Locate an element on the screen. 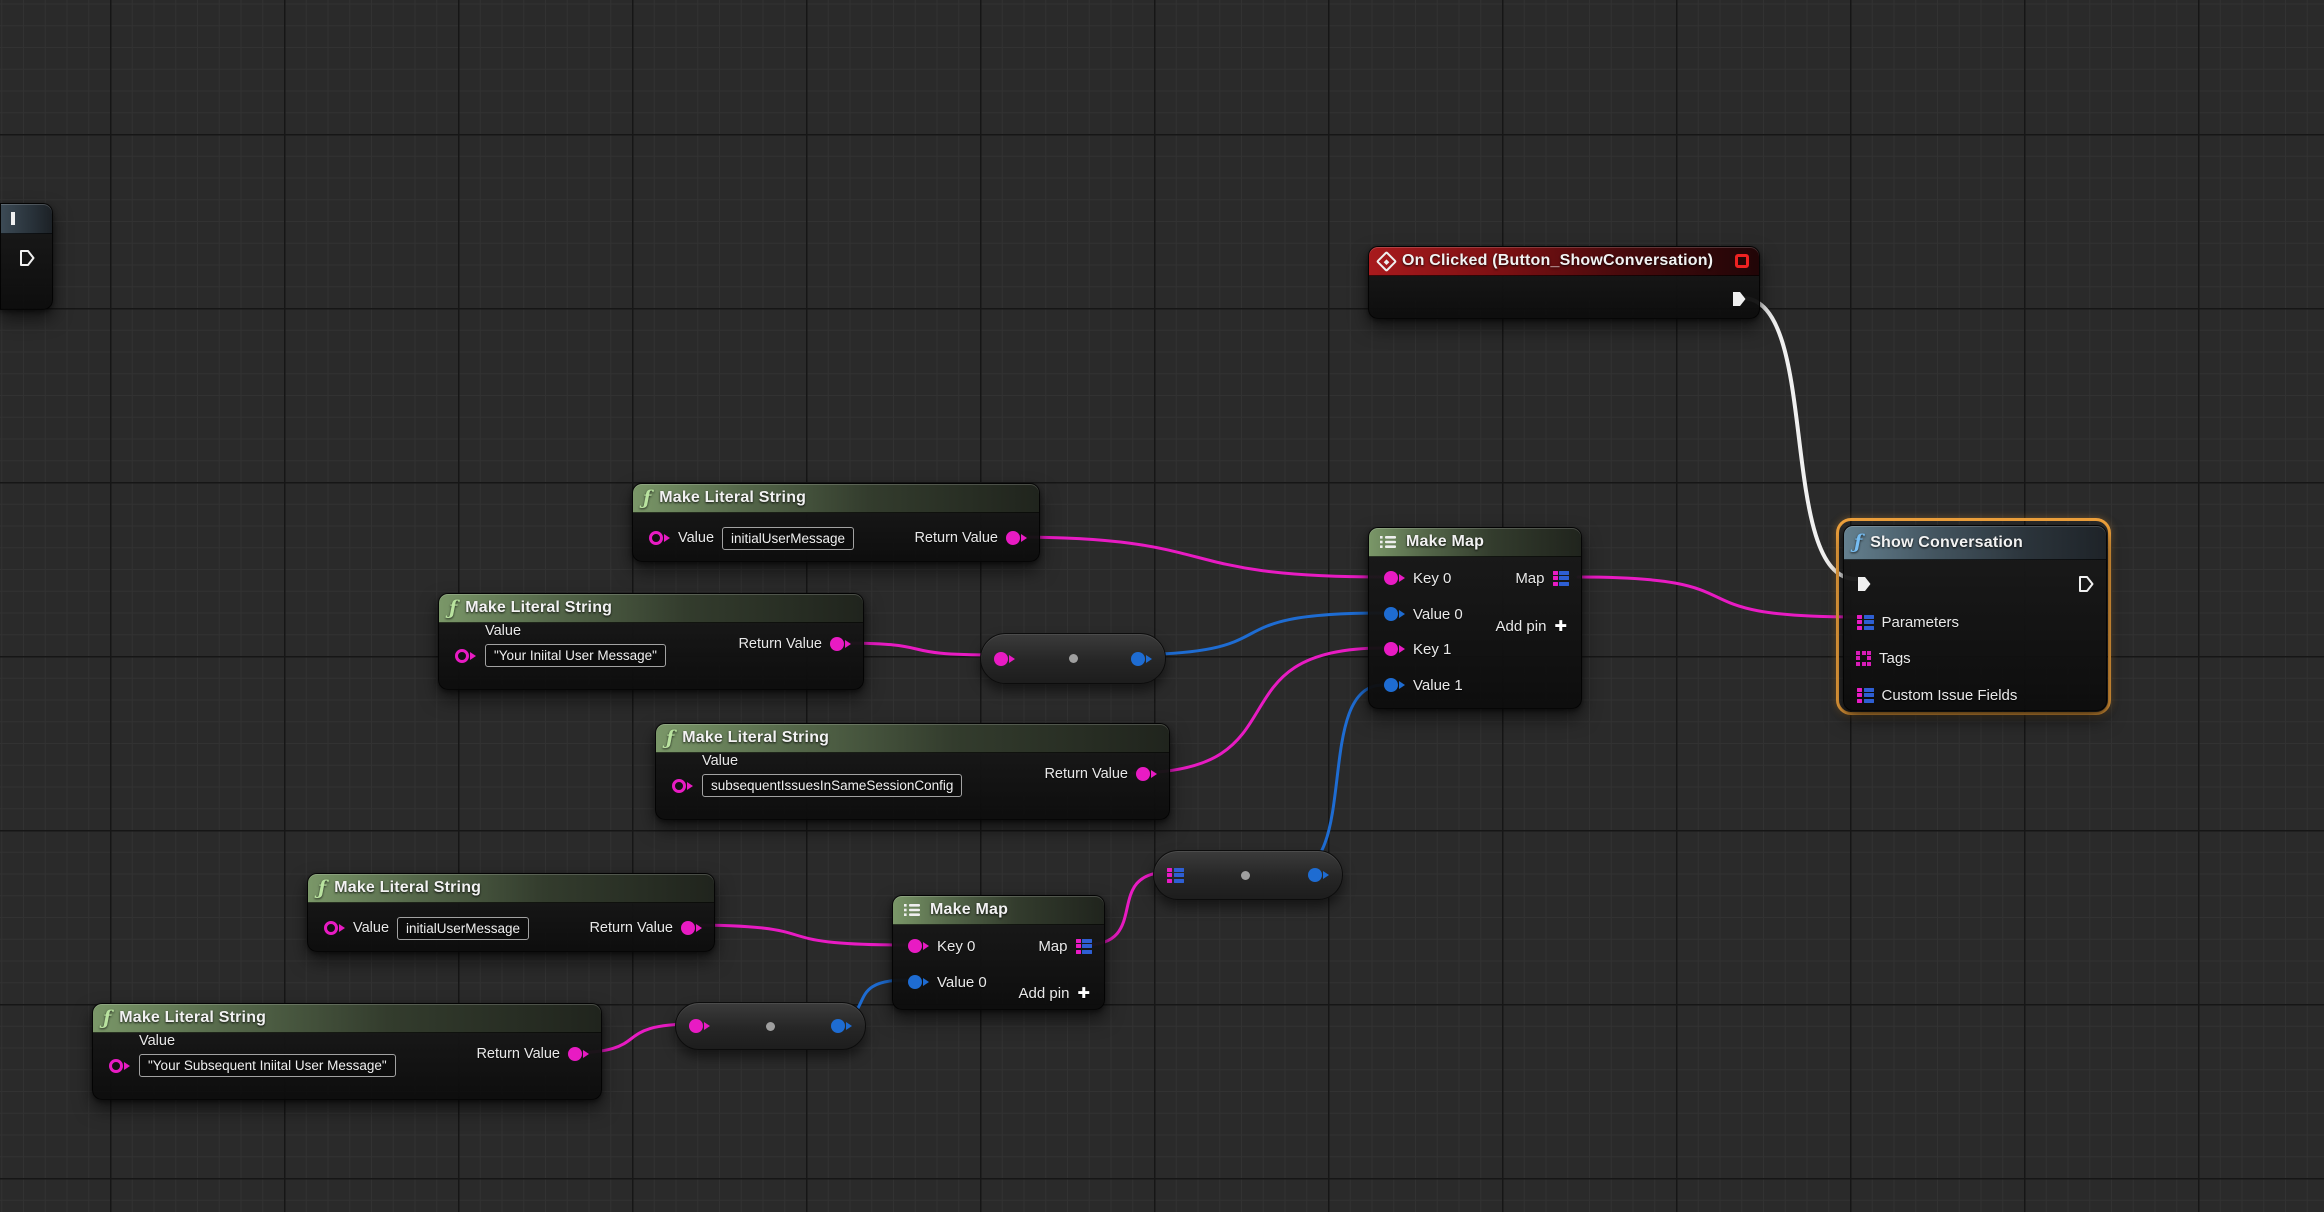 The width and height of the screenshot is (2324, 1212). delegate-pin-icon is located at coordinates (1742, 261).